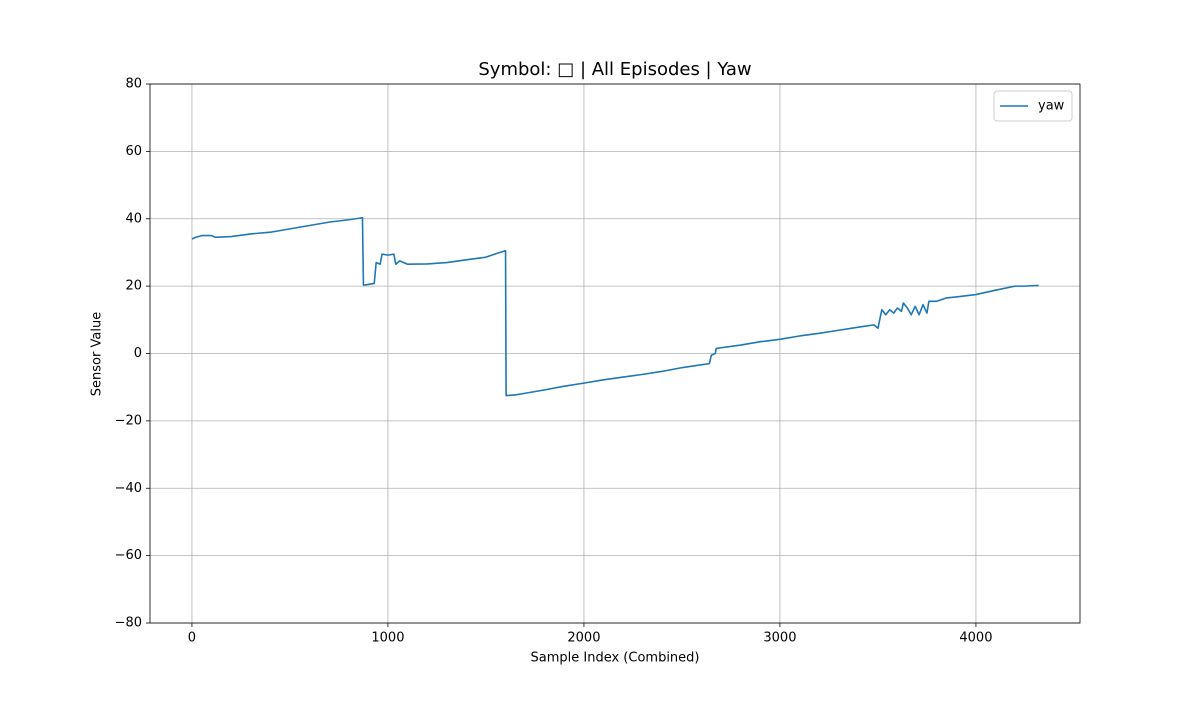 Image resolution: width=1200 pixels, height=704 pixels. Describe the element at coordinates (133, 218) in the screenshot. I see `y-tick-label: 40` at that location.